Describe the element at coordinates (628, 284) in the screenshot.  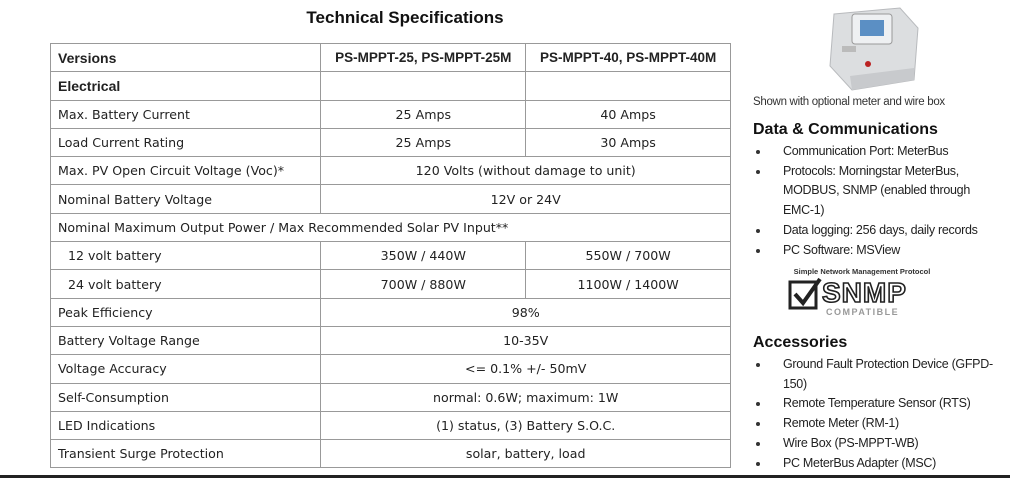
I see `cell: 1100W / 1400W` at that location.